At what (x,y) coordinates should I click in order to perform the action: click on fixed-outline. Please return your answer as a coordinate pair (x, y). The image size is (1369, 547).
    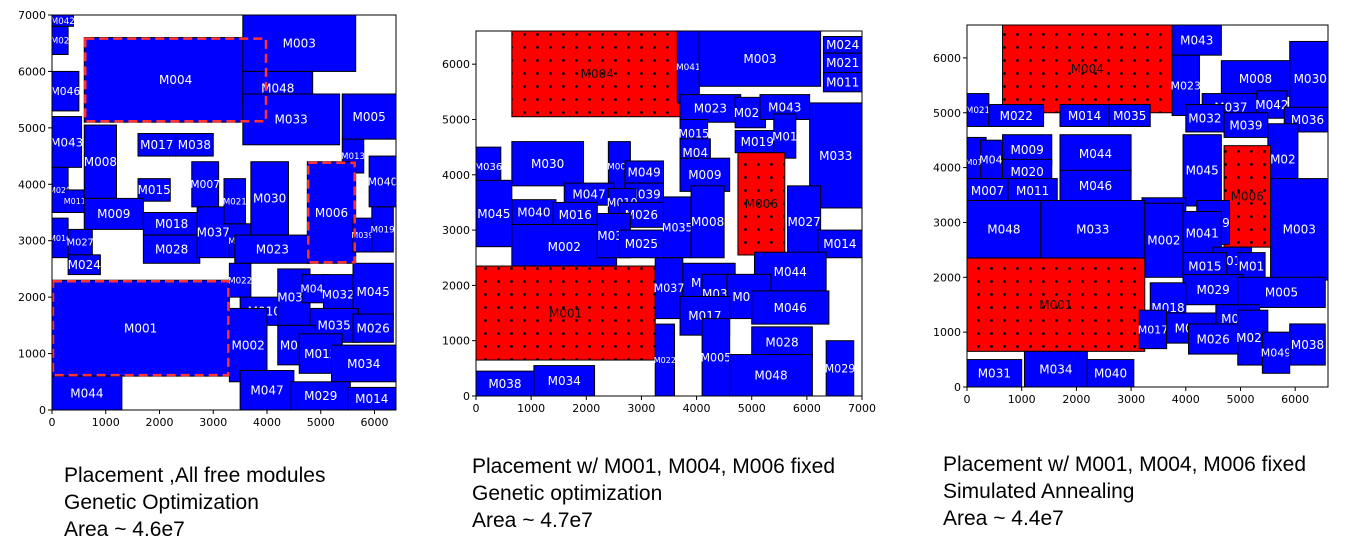
    Looking at the image, I should click on (141, 328).